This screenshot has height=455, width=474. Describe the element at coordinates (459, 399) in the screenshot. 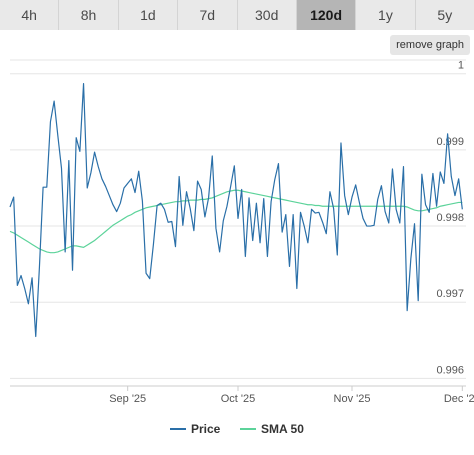

I see `x-tick-label: Dec '25` at that location.